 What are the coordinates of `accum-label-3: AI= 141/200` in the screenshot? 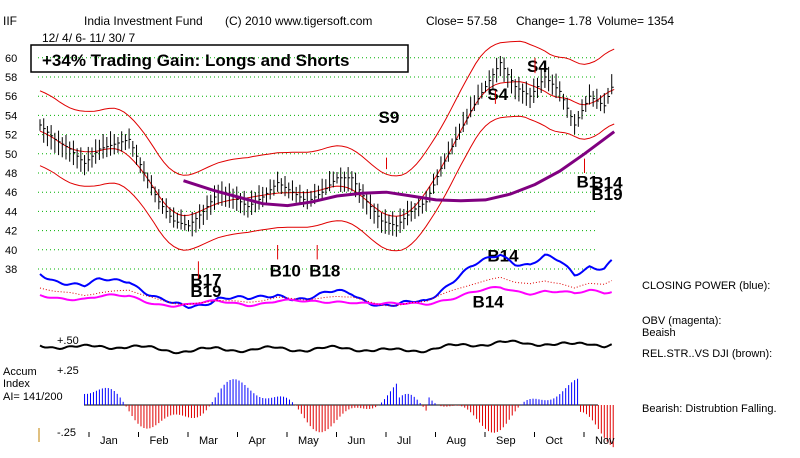 It's located at (33, 397).